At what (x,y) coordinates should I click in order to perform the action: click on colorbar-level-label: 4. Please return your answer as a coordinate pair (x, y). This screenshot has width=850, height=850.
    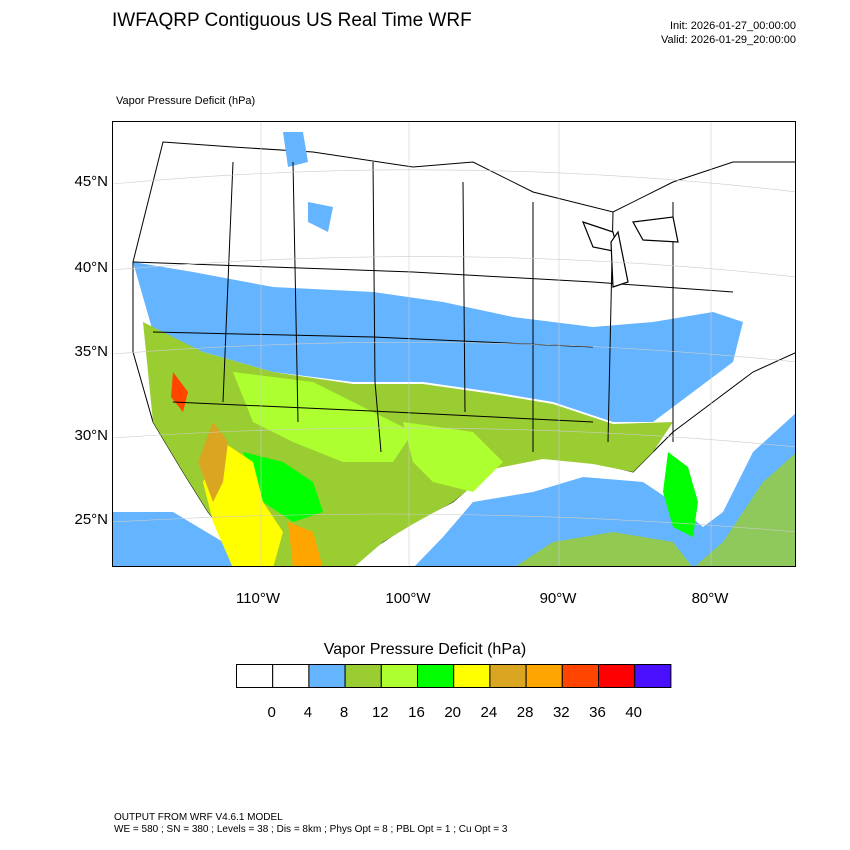
    Looking at the image, I should click on (308, 712).